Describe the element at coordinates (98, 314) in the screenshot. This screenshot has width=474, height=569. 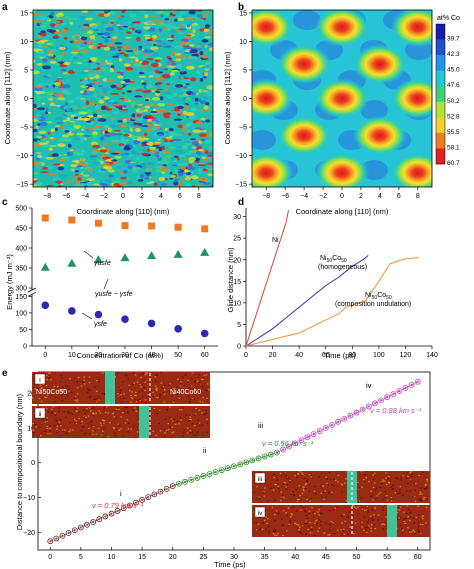
I see `c-point-sfe` at that location.